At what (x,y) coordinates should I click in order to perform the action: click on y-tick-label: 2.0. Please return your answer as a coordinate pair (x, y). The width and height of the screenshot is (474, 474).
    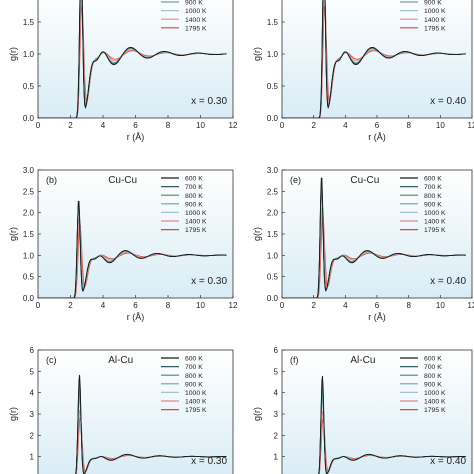
    Looking at the image, I should click on (273, 213).